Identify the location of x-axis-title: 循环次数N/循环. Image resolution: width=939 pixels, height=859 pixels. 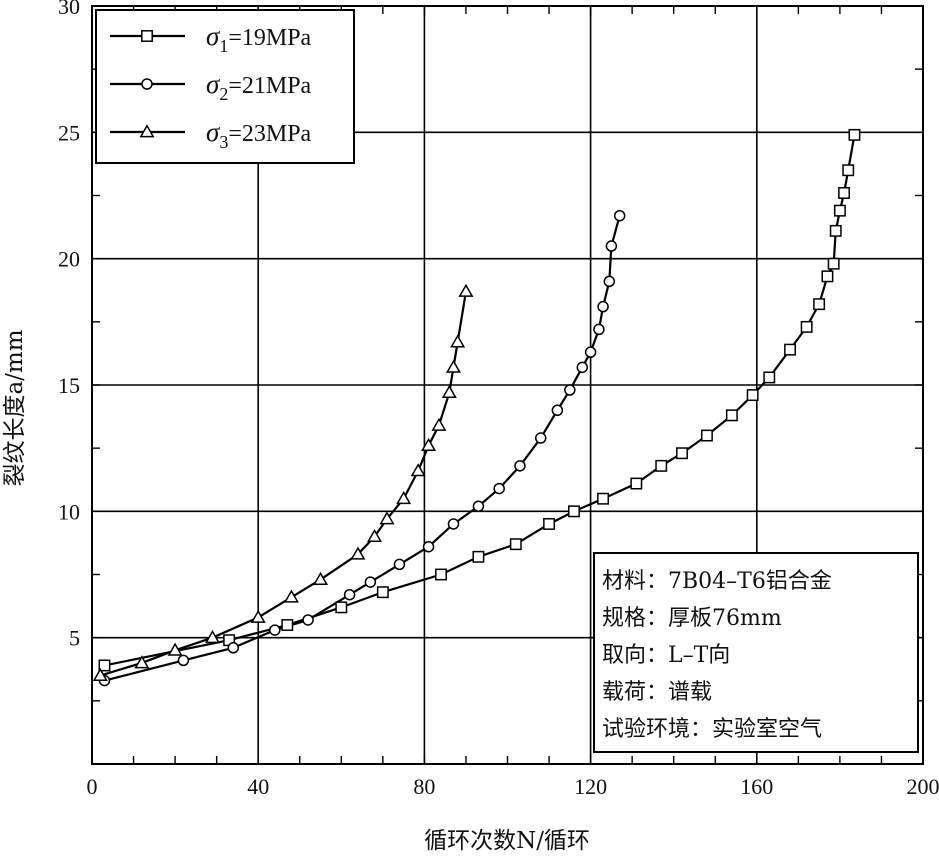
(507, 841).